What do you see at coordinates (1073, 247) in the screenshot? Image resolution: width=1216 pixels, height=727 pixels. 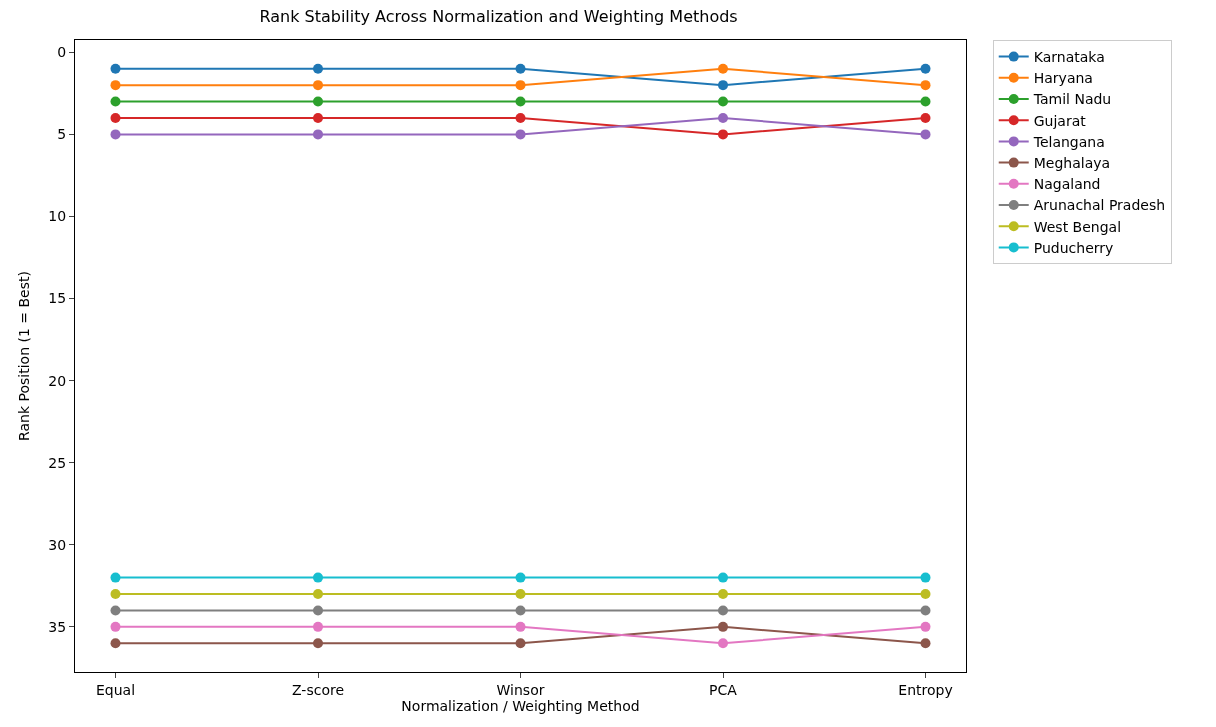 I see `legend-label: Puducherry` at bounding box center [1073, 247].